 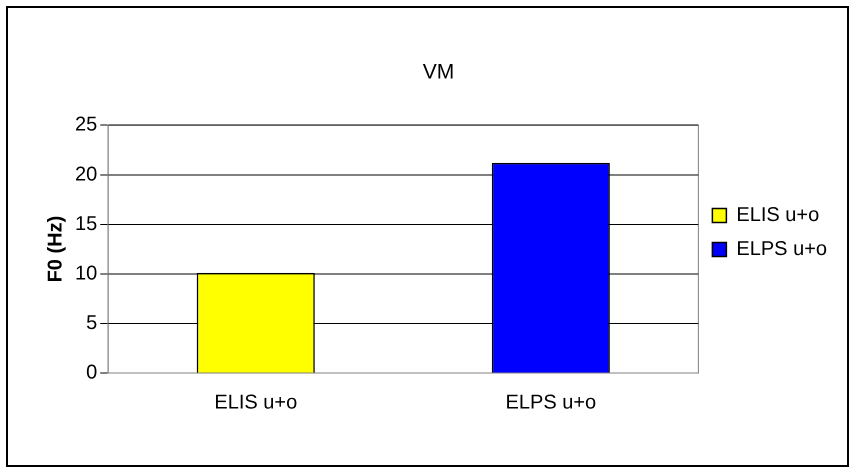 I want to click on legend-label: ELIS u+o, so click(x=778, y=215).